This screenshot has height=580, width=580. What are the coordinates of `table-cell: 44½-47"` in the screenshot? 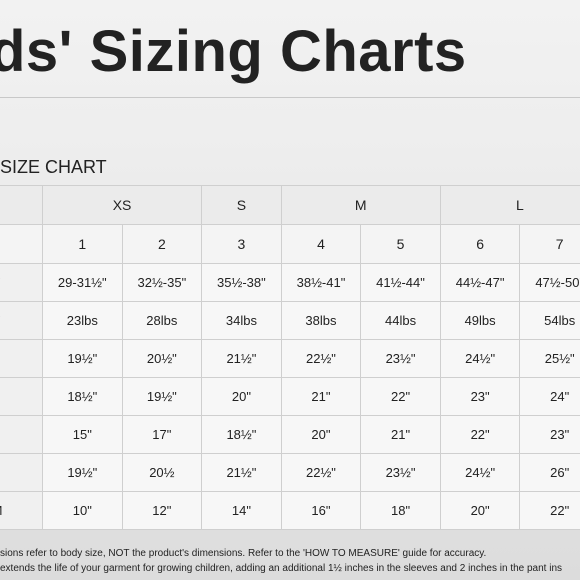 It's located at (480, 282).